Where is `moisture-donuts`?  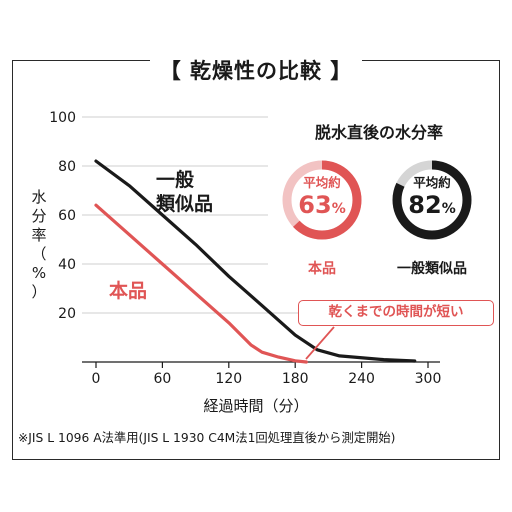
moisture-donuts is located at coordinates (377, 200).